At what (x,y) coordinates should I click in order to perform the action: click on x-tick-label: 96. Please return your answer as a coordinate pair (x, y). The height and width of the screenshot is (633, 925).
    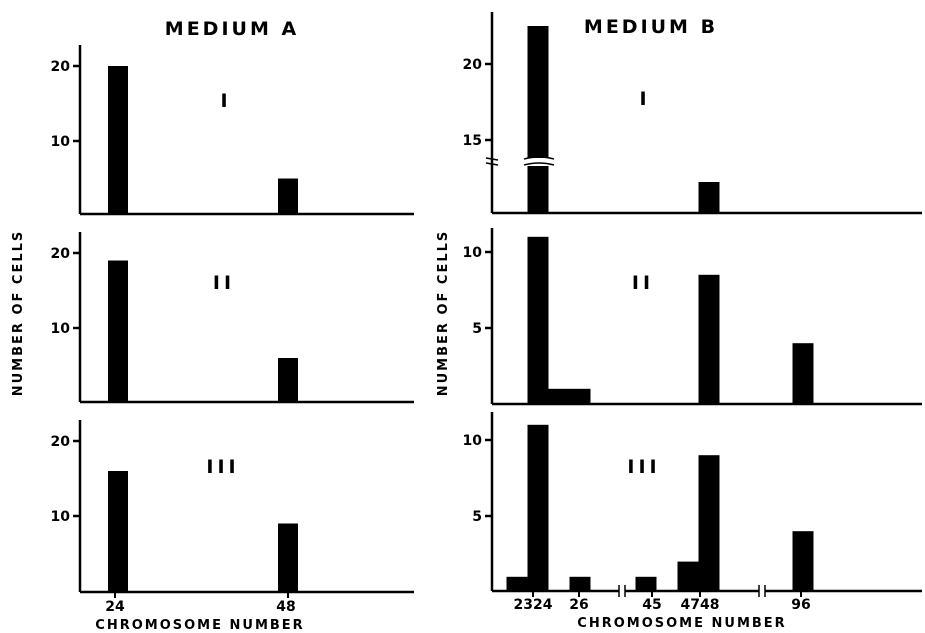
    Looking at the image, I should click on (800, 605).